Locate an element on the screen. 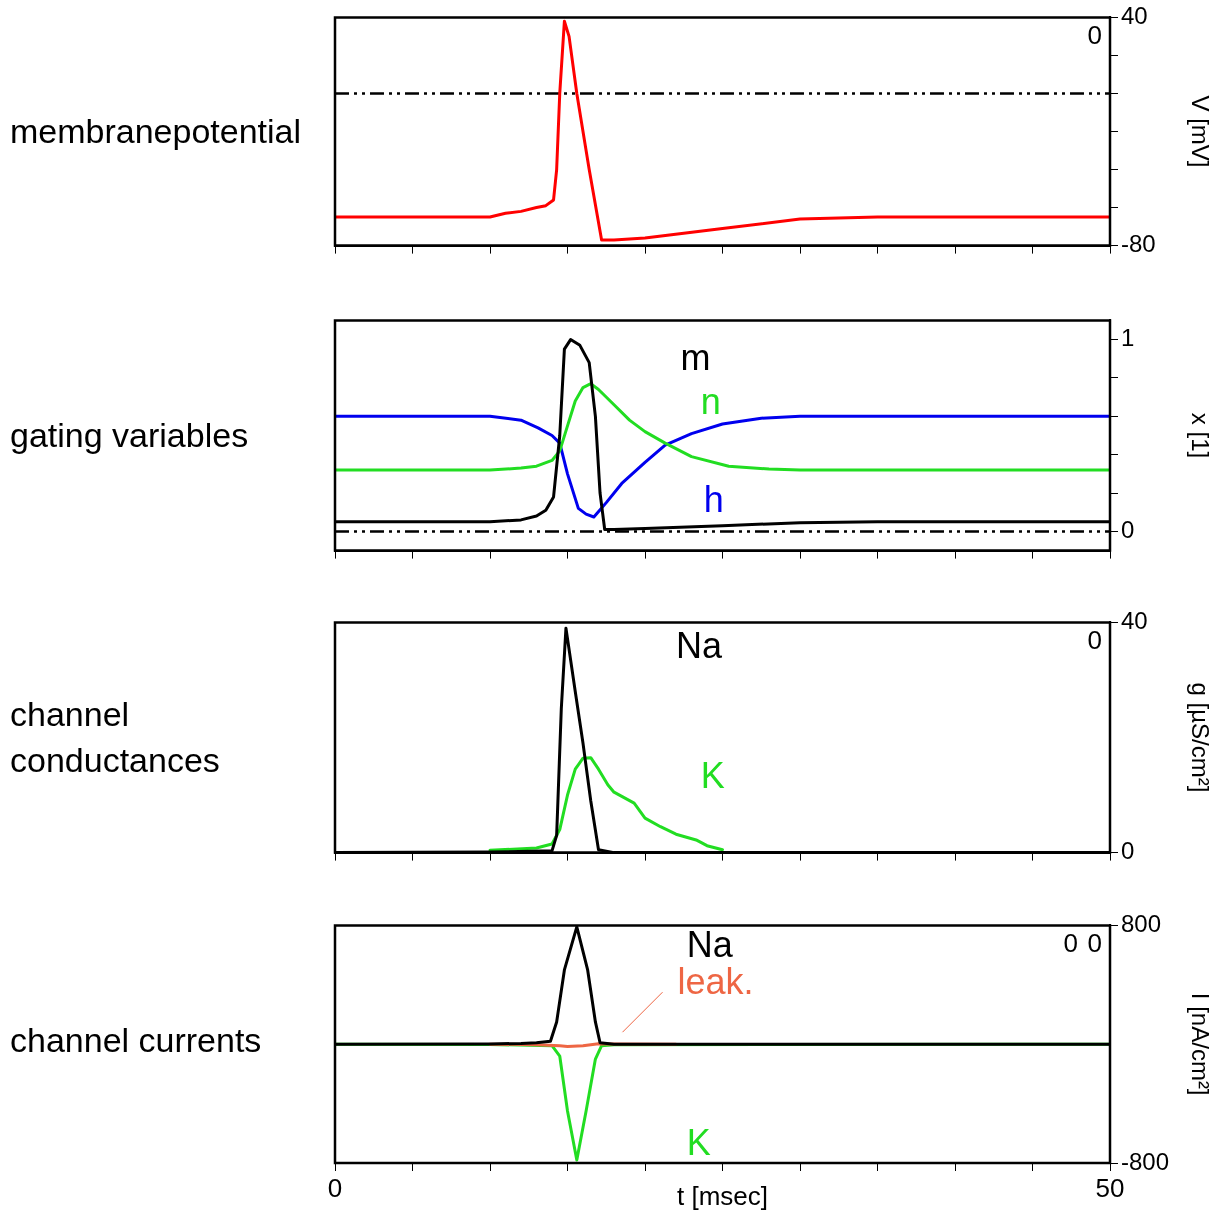  series-label: h is located at coordinates (713, 499).